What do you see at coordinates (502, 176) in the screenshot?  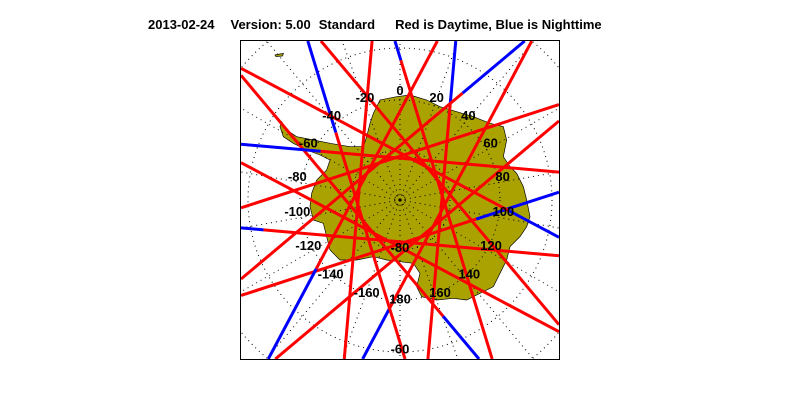 I see `longitude-label: 80` at bounding box center [502, 176].